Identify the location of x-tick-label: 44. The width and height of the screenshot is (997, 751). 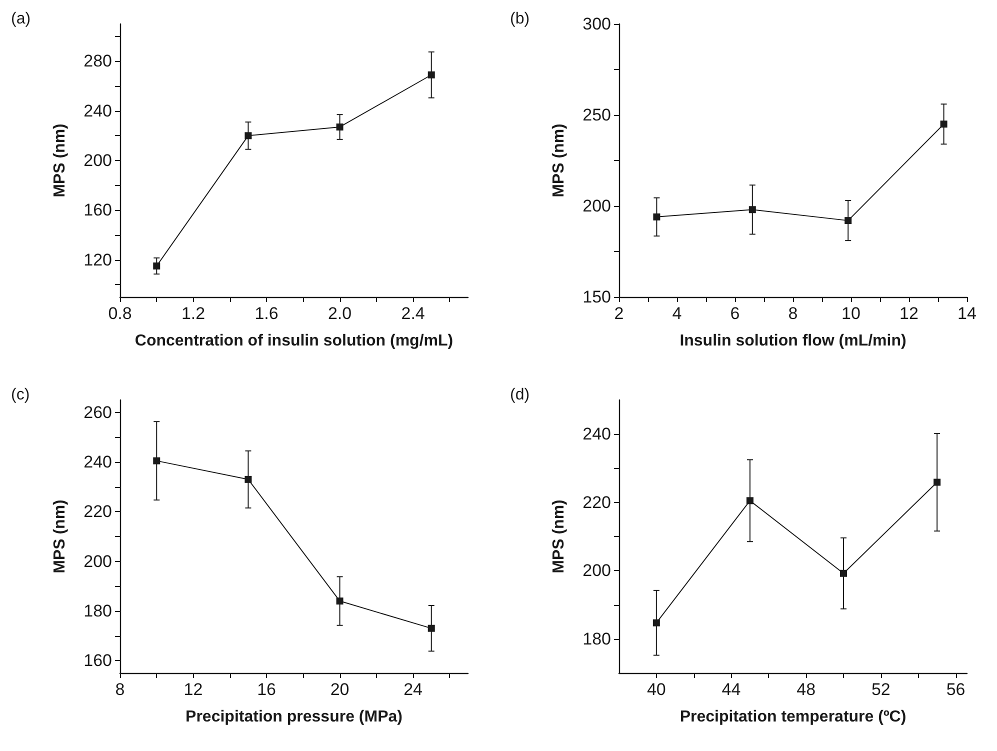
(731, 689).